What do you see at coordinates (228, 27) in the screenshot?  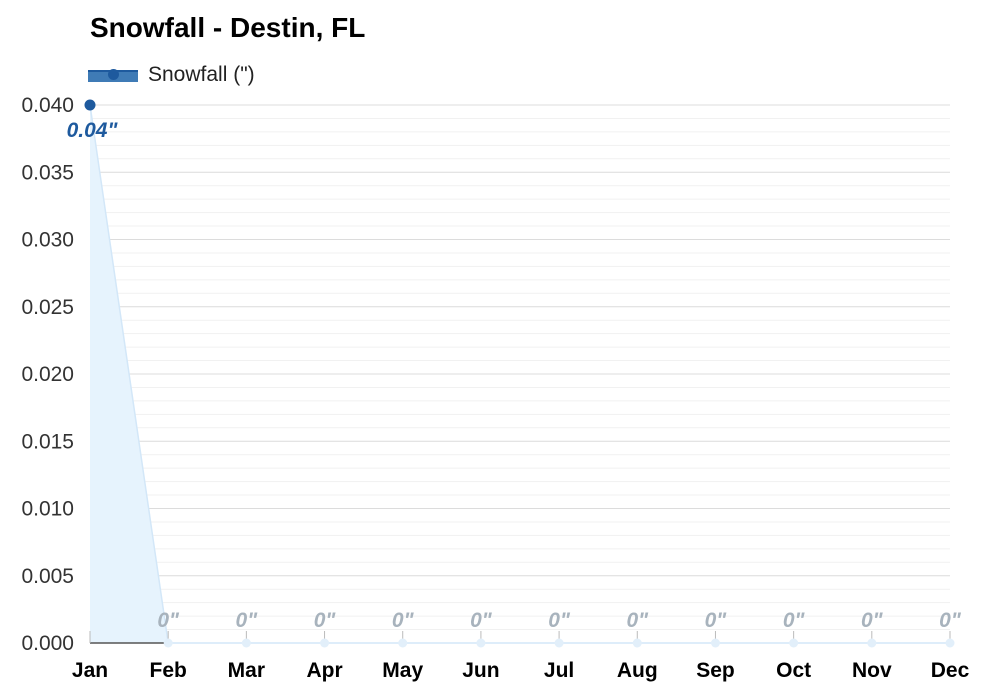 I see `chart-title: Snowfall - Destin, FL` at bounding box center [228, 27].